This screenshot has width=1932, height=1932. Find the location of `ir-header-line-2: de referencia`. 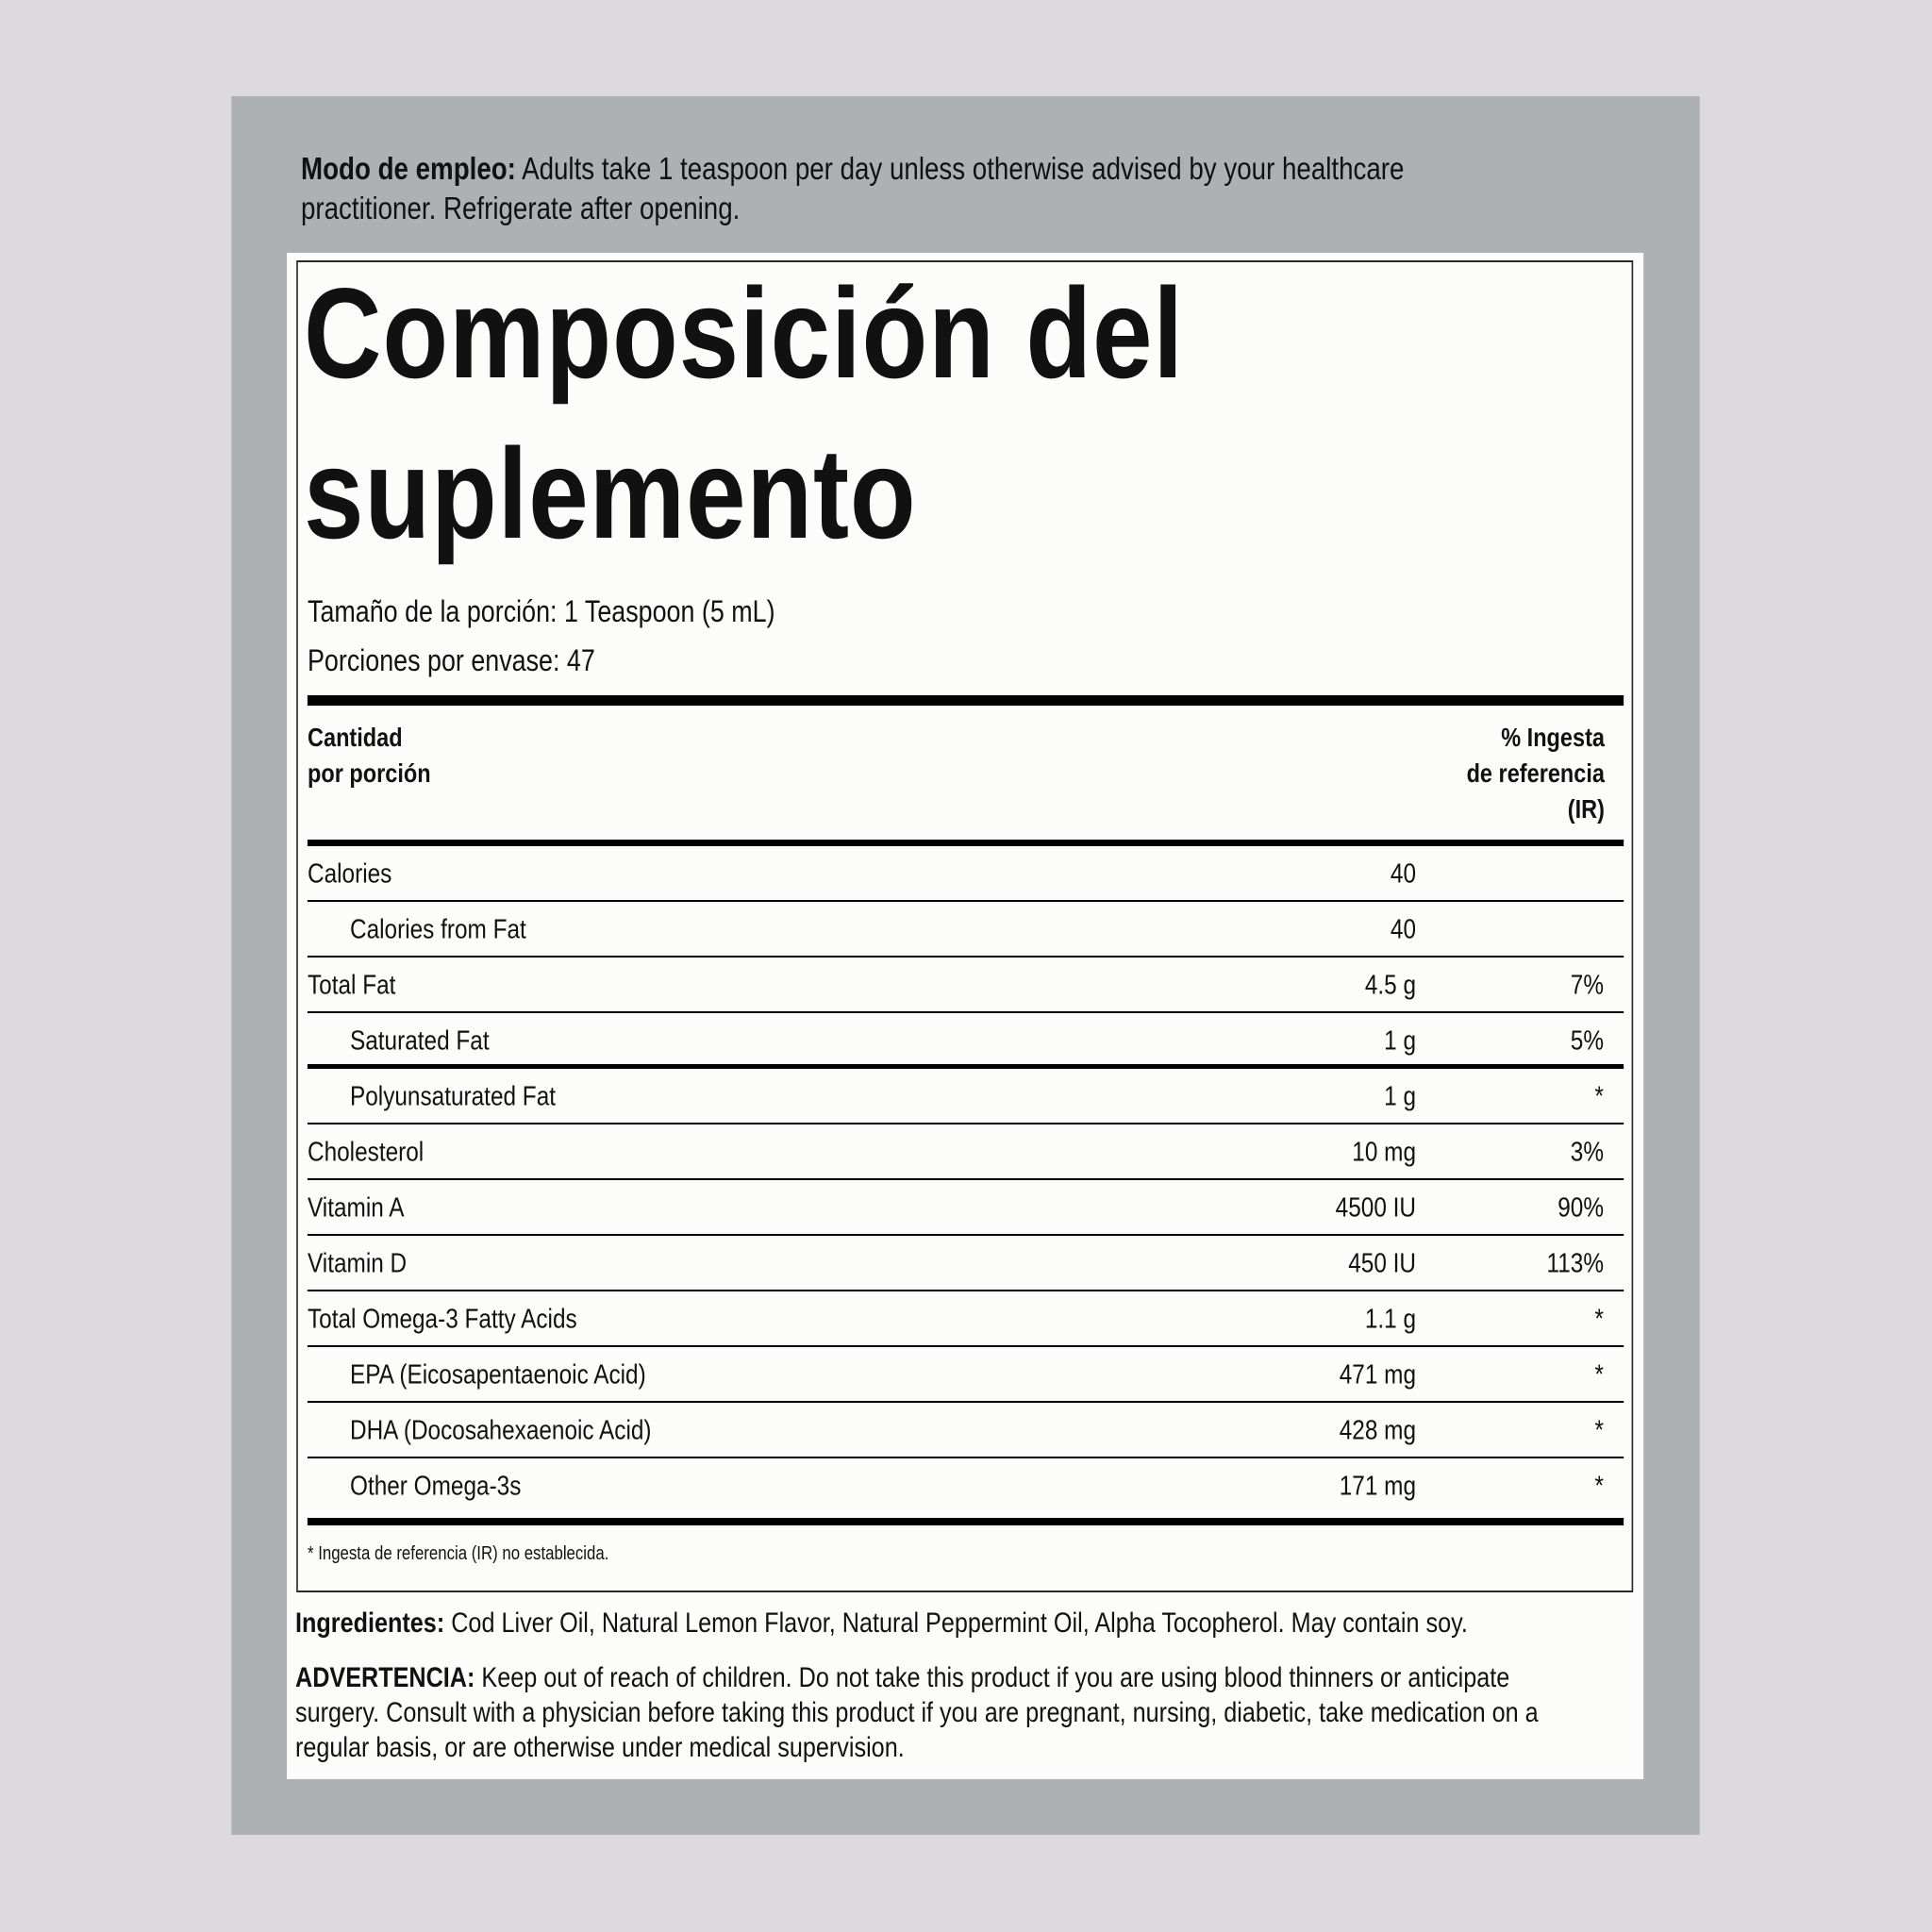

ir-header-line-2: de referencia is located at coordinates (1535, 773).